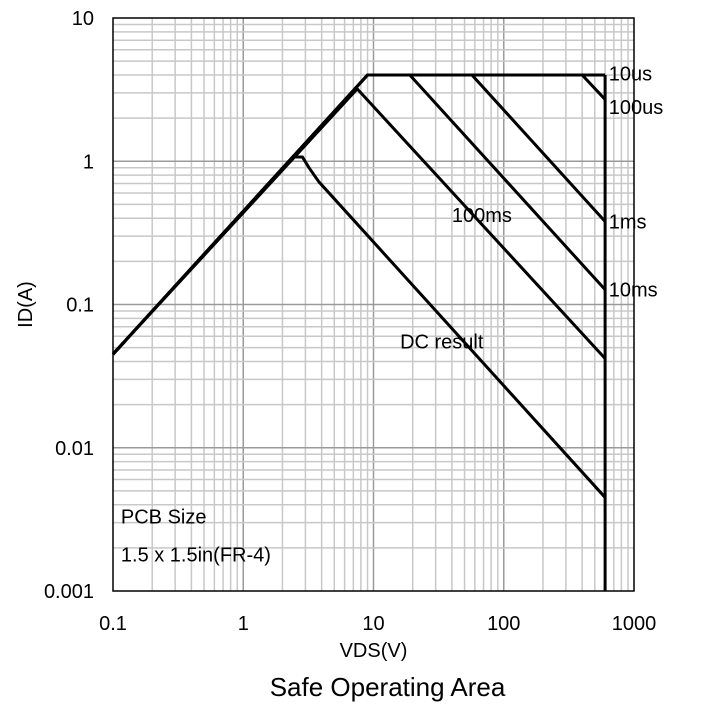 The width and height of the screenshot is (713, 715). I want to click on y-tick-labels: 0.001 0.01 0.1 1 10, so click(69, 305).